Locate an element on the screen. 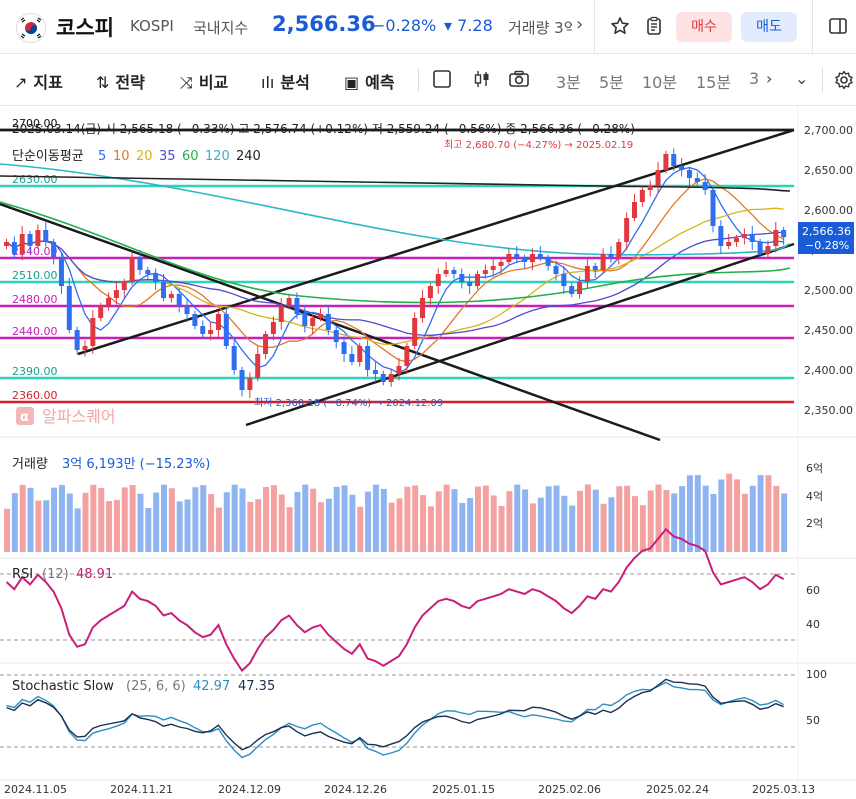  timeframe-15min: 15분 is located at coordinates (714, 82).